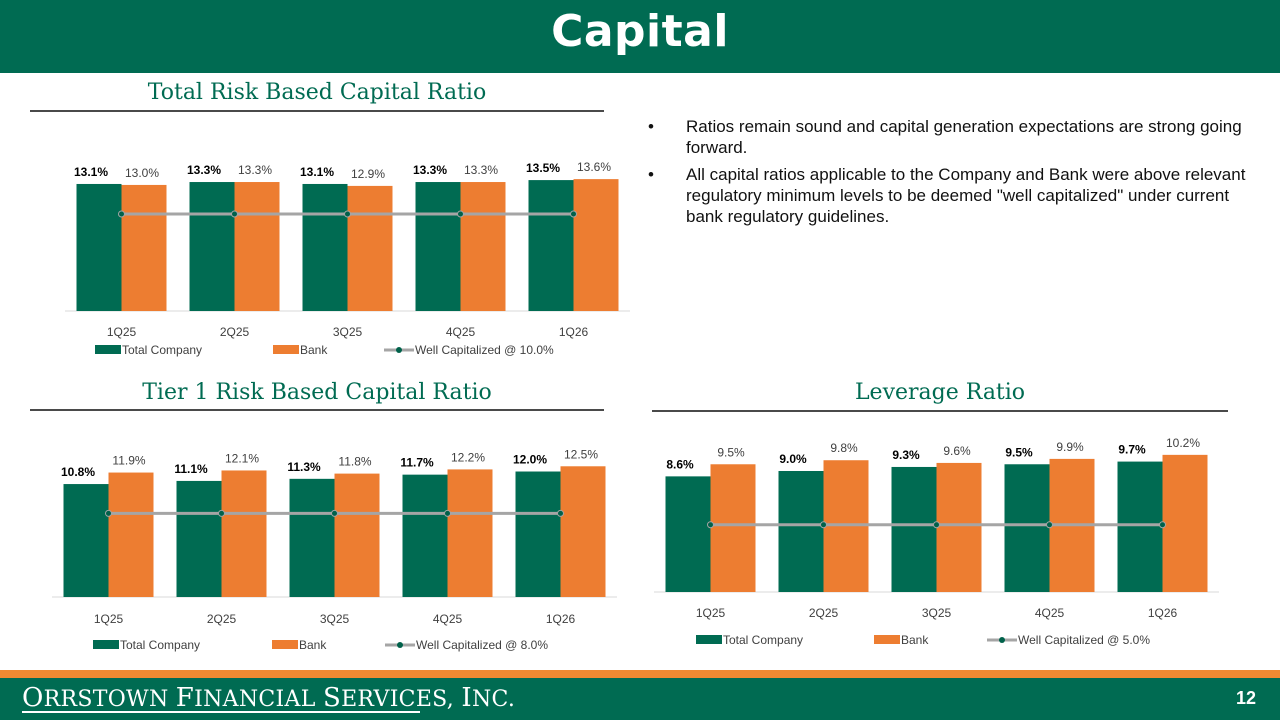 The width and height of the screenshot is (1280, 720). I want to click on data-label-total-company: 11.7%, so click(417, 463).